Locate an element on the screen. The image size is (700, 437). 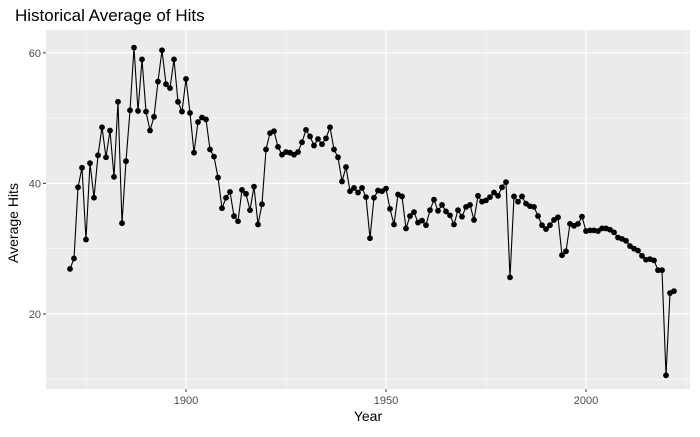
y-tick-label: 40 is located at coordinates (35, 184).